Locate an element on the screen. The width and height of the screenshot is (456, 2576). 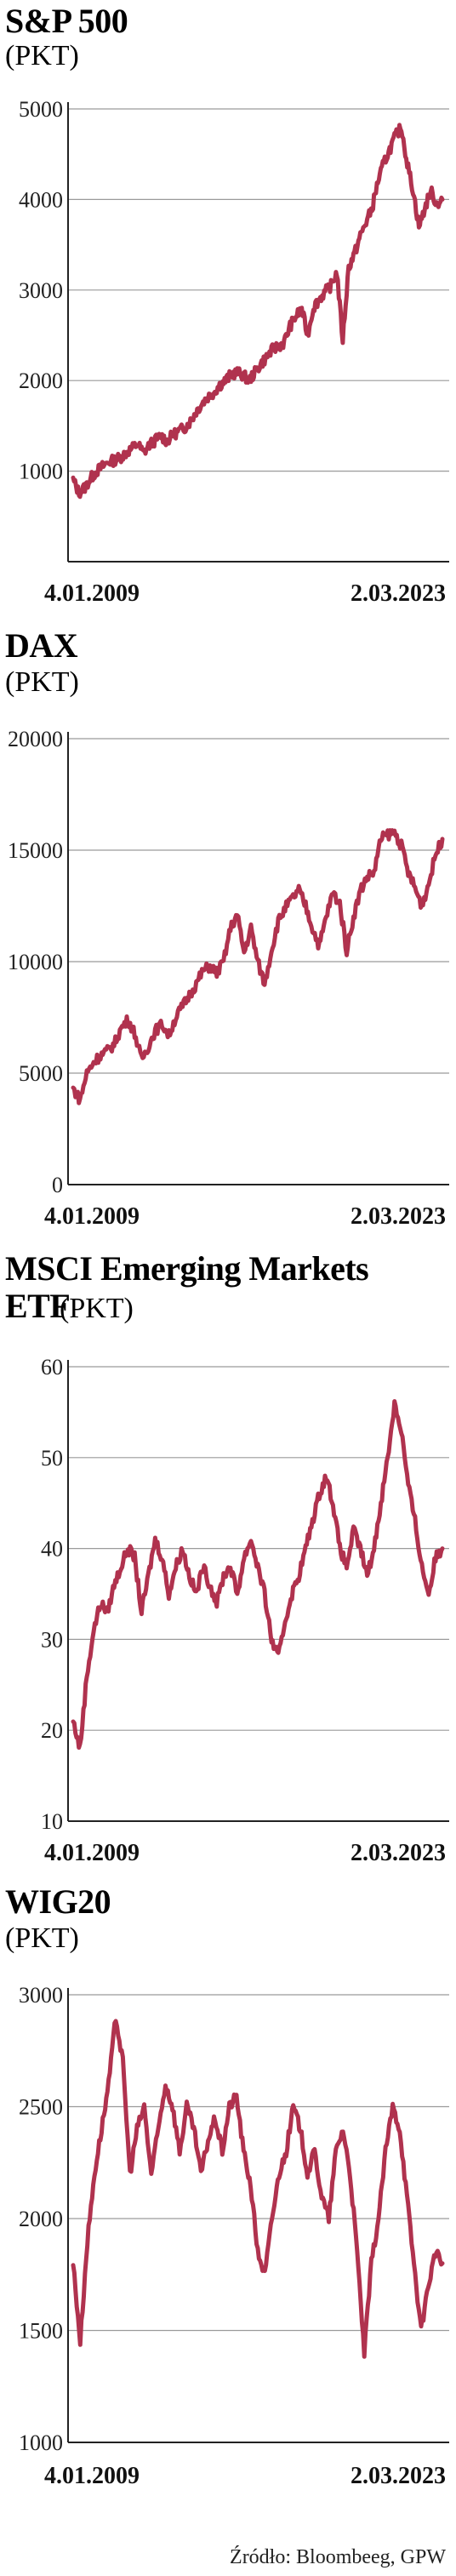
source-note: Źródło: Bloombeeg, GPW is located at coordinates (338, 2557).